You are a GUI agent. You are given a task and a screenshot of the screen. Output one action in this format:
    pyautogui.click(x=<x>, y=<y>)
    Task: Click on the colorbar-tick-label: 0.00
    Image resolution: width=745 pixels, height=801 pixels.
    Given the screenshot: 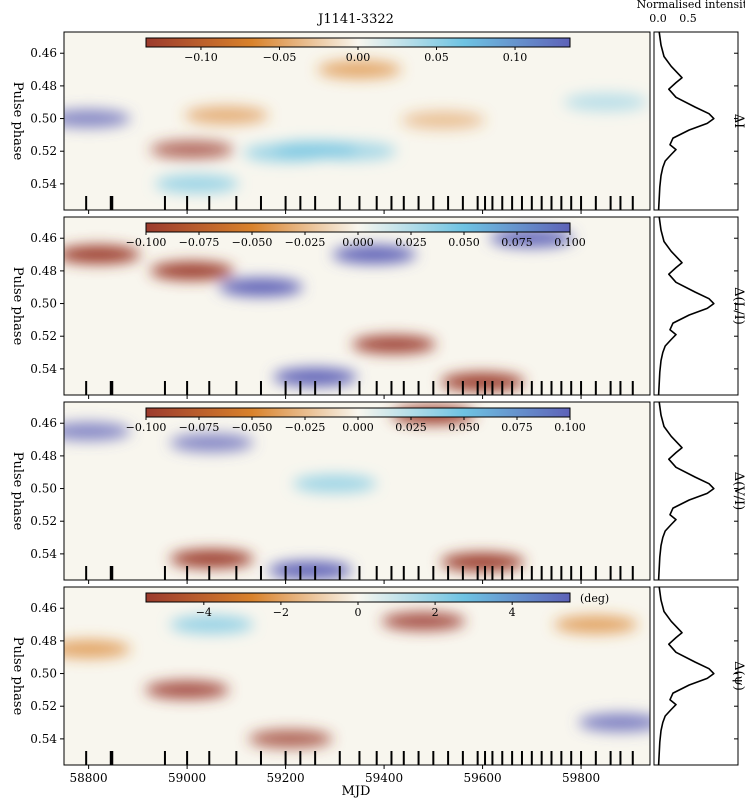 What is the action you would take?
    pyautogui.click(x=358, y=57)
    